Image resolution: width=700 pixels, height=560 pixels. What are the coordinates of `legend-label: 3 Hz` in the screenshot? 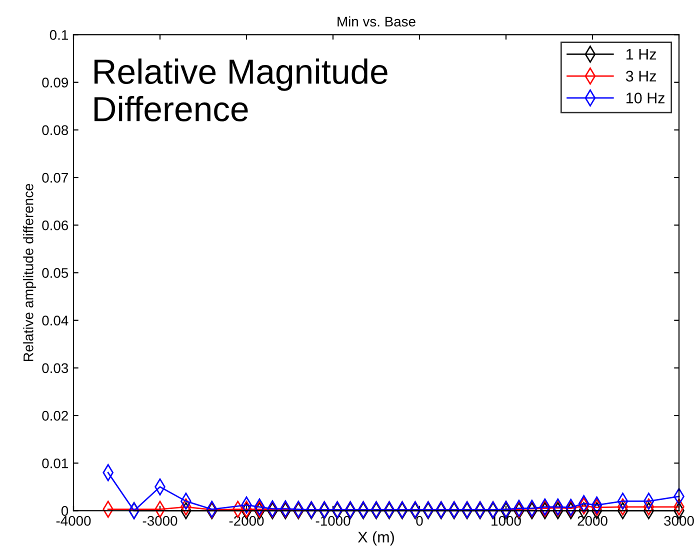 It's located at (641, 76).